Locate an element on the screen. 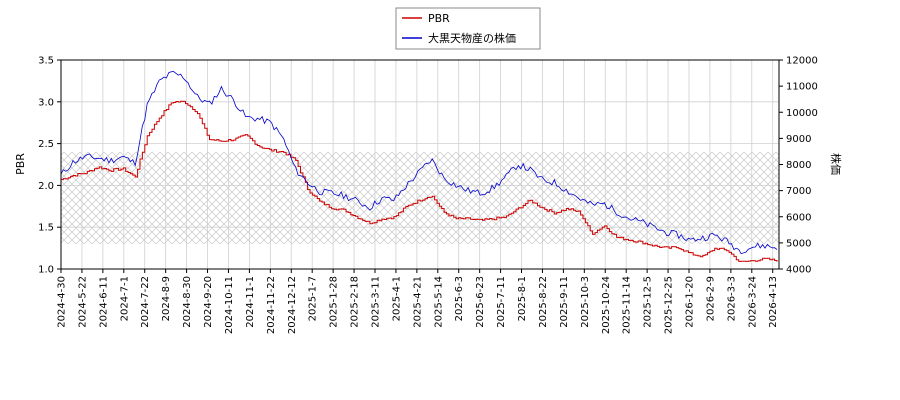 This screenshot has height=400, width=900. x-tick-label: 2025-6-23 is located at coordinates (480, 302).